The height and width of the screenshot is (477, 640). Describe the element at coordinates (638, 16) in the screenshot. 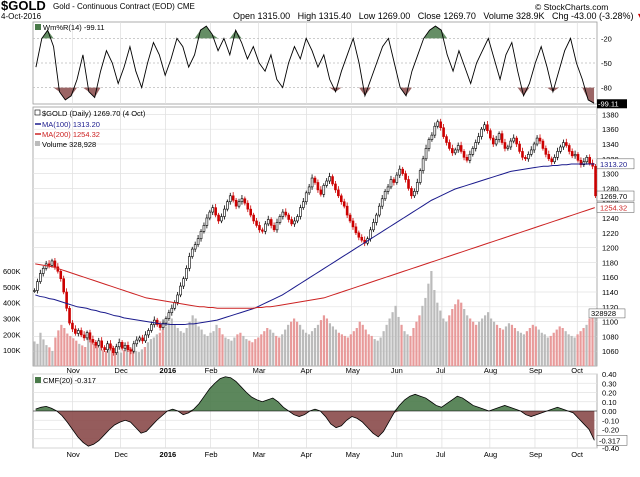

I see `change-down-icon: ▼` at that location.